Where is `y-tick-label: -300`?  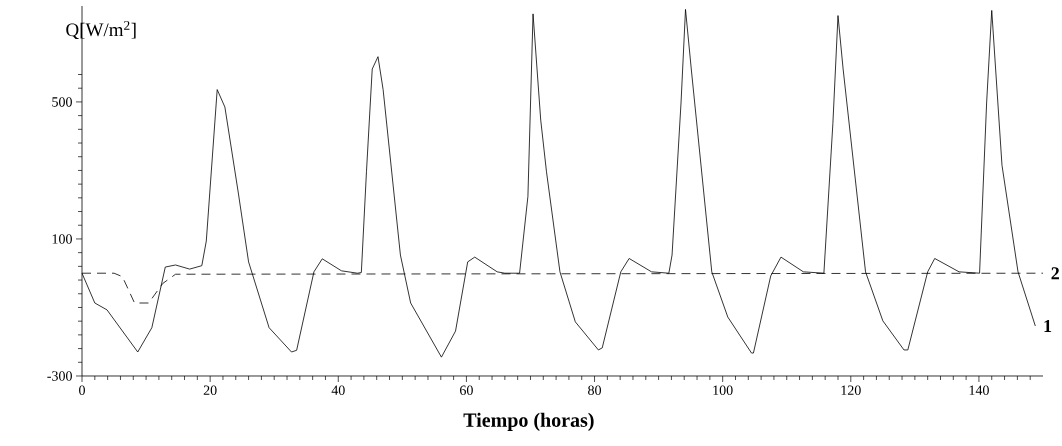 y-tick-label: -300 is located at coordinates (59, 376).